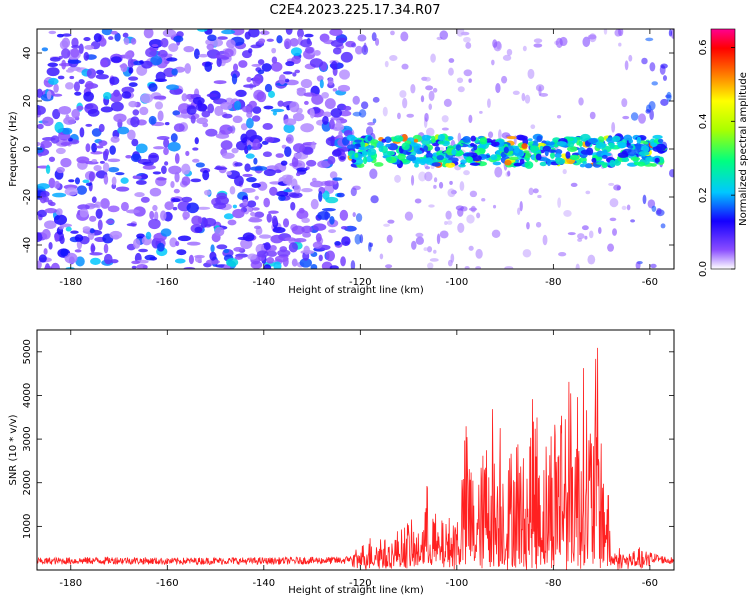 This screenshot has width=750, height=600. What do you see at coordinates (27, 101) in the screenshot?
I see `y-tick-label: 20` at bounding box center [27, 101].